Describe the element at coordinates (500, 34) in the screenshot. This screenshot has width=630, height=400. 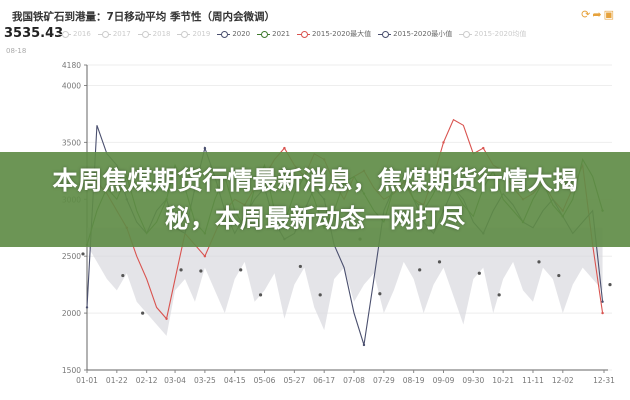
I see `legend-label: 2015-2020均值` at that location.